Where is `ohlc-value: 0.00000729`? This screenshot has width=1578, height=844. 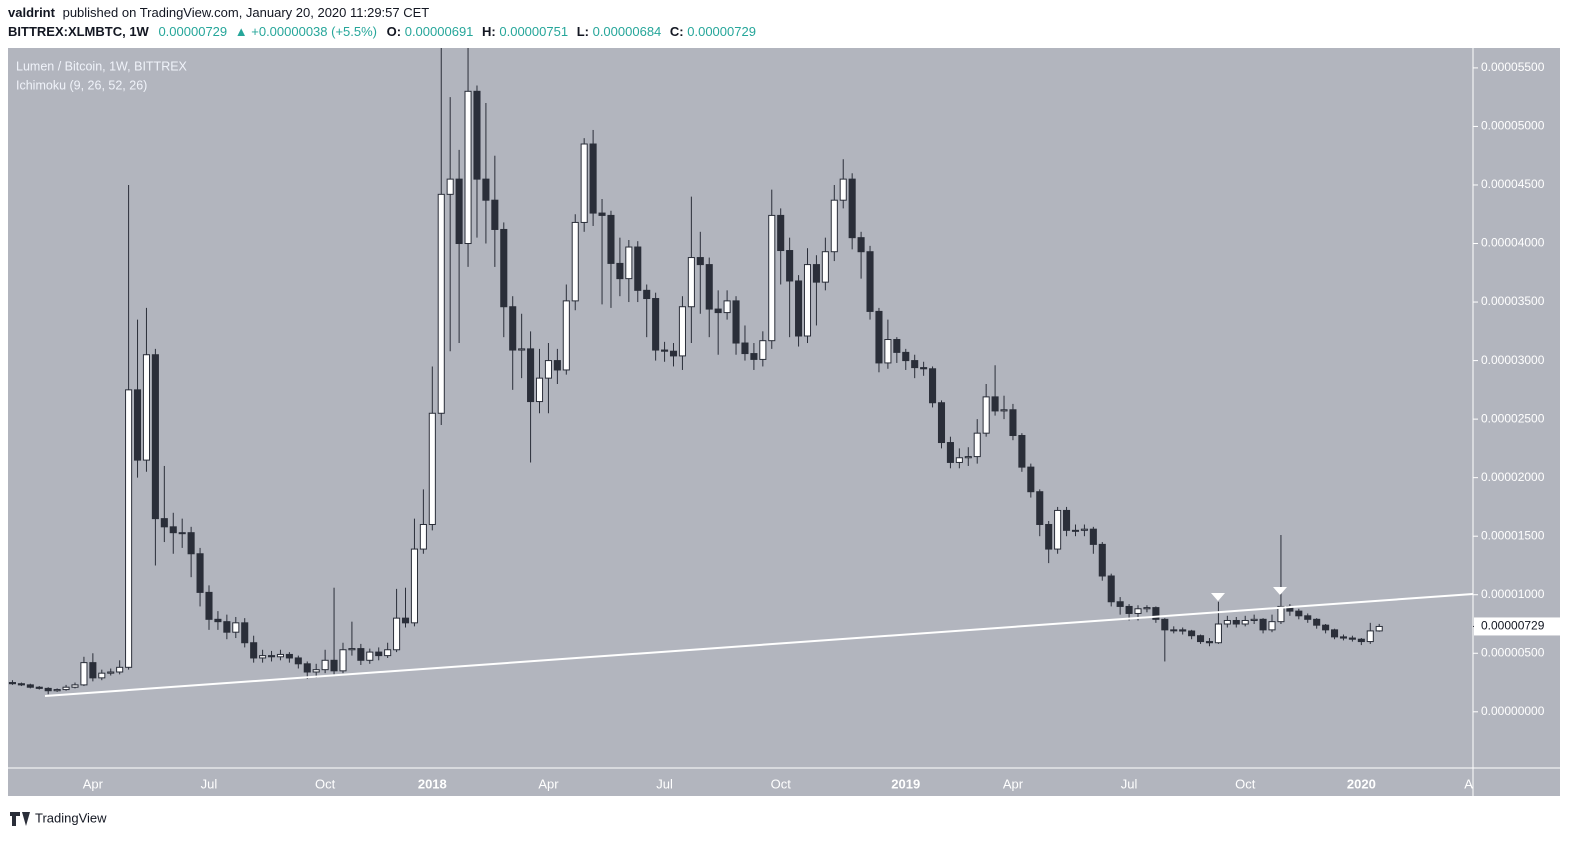 ohlc-value: 0.00000729 is located at coordinates (721, 31).